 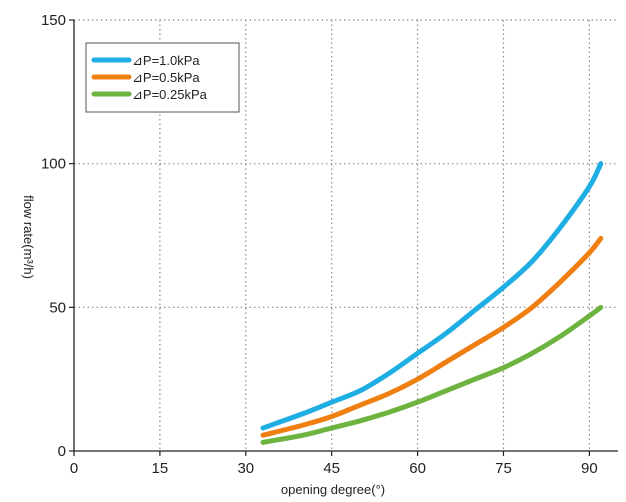 What do you see at coordinates (62, 451) in the screenshot?
I see `y-tick-label: 0` at bounding box center [62, 451].